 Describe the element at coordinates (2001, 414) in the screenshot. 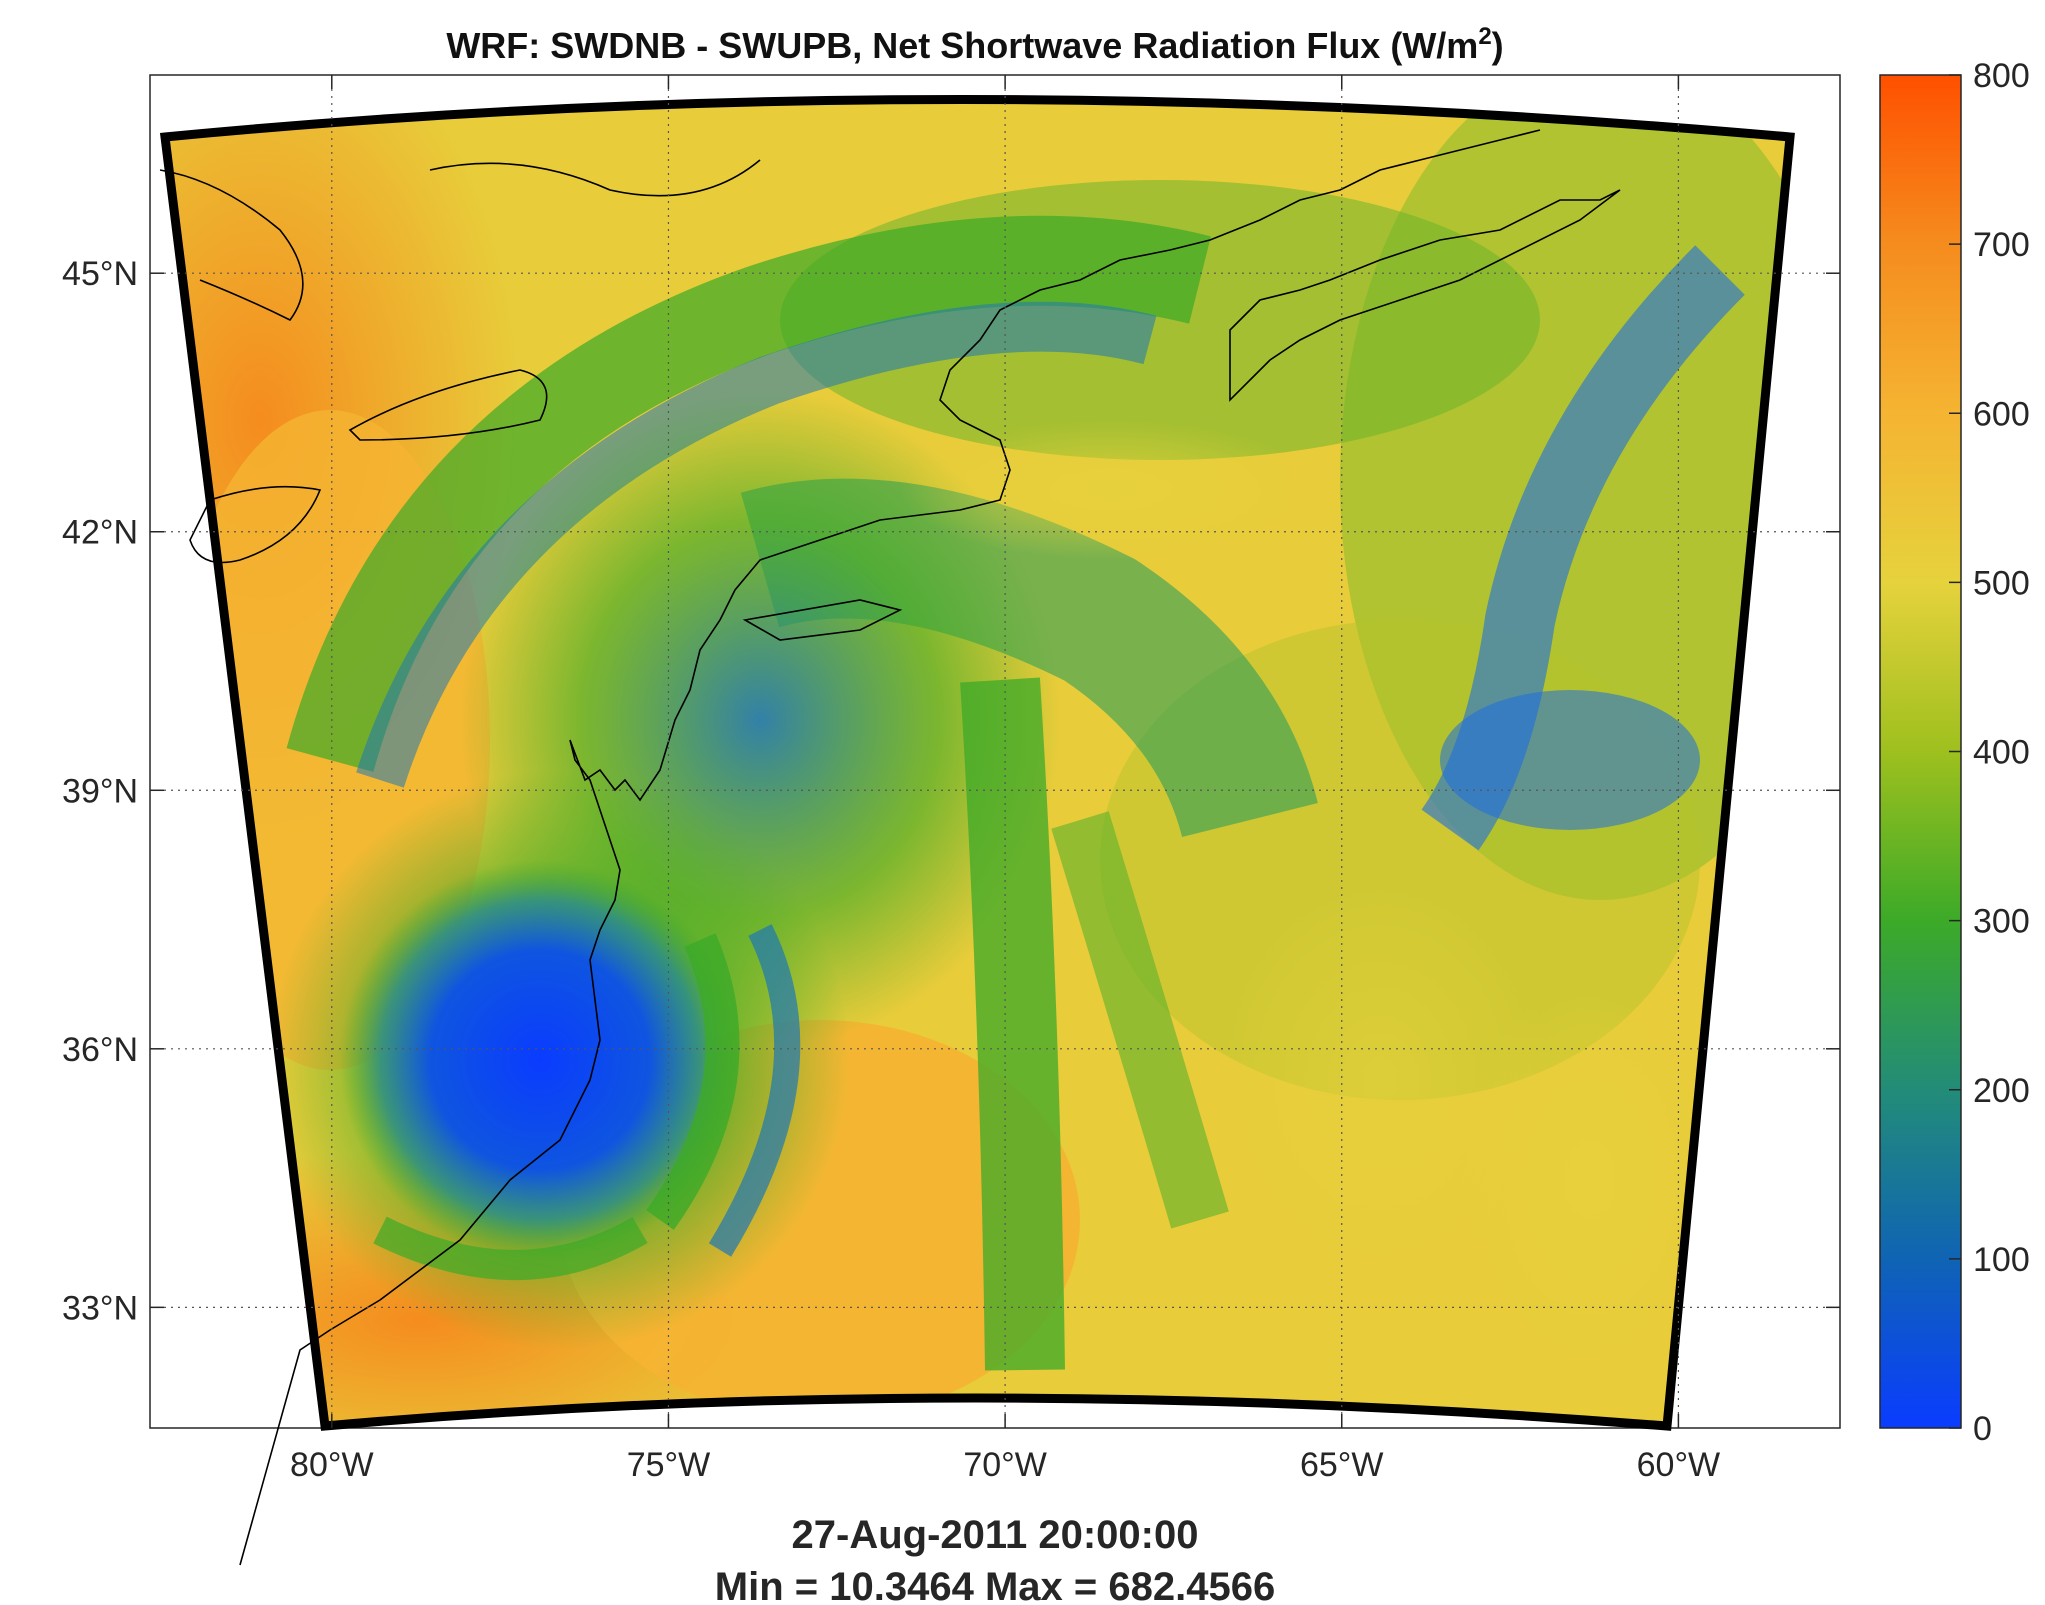

I see `colorbar-tick-label: 600` at that location.